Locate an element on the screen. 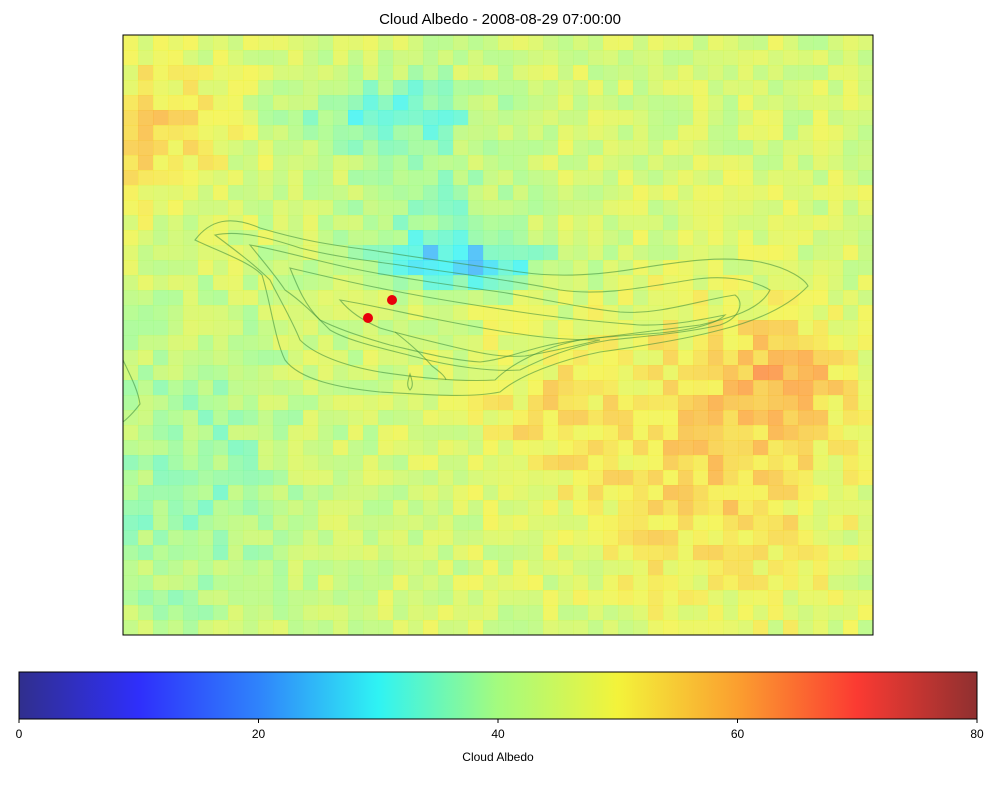 The height and width of the screenshot is (800, 1000). colorbar-tick-label: 0 is located at coordinates (19, 734).